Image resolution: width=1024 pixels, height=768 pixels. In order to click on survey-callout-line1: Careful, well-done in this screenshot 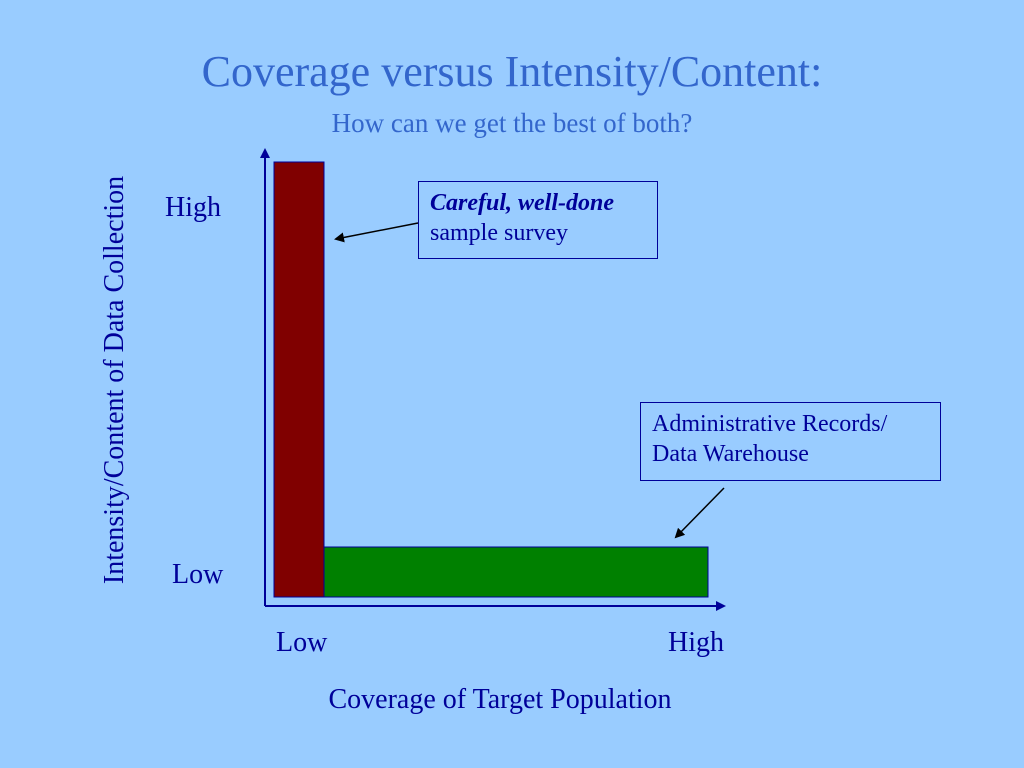, I will do `click(522, 203)`.